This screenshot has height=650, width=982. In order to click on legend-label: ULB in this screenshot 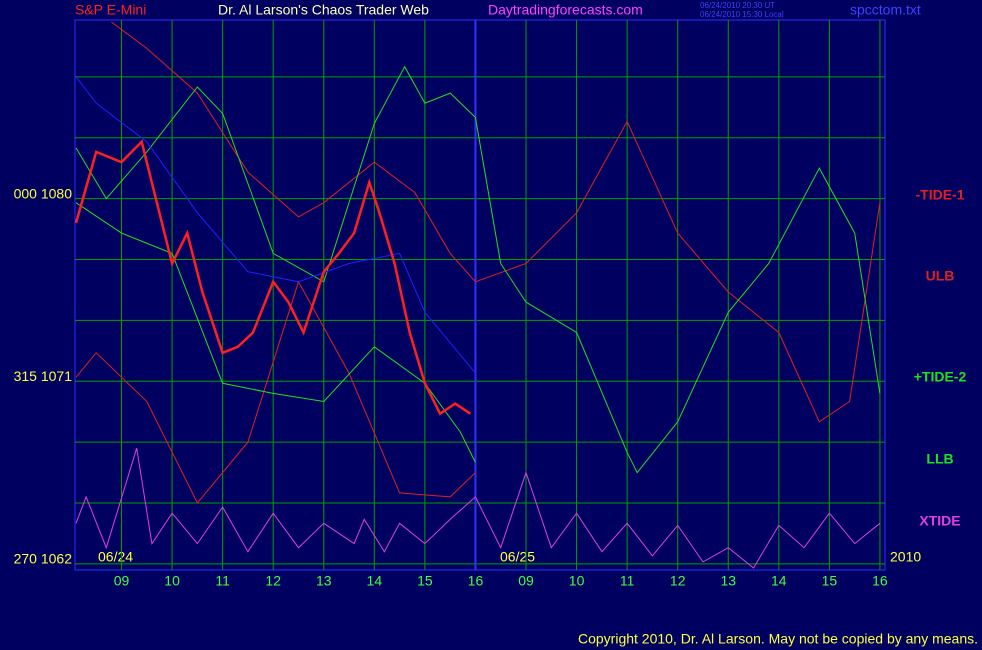, I will do `click(940, 276)`.